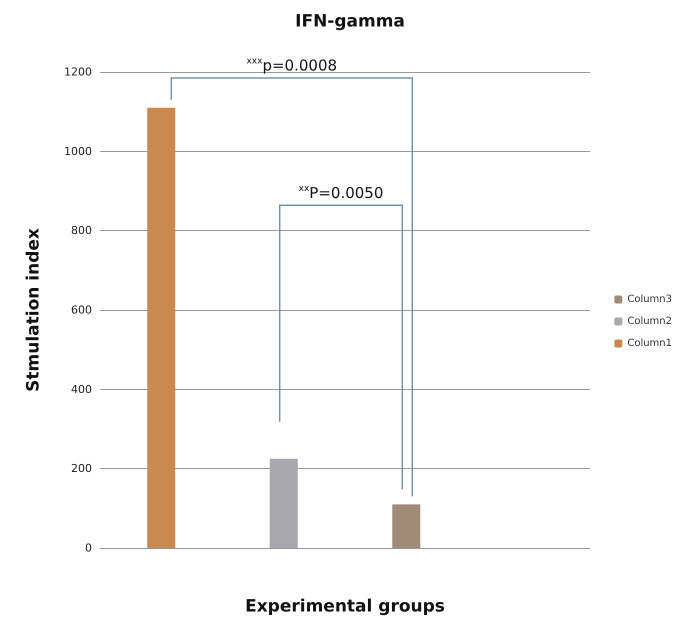 The height and width of the screenshot is (643, 679). What do you see at coordinates (345, 606) in the screenshot?
I see `x-axis-title: Experimental groups` at bounding box center [345, 606].